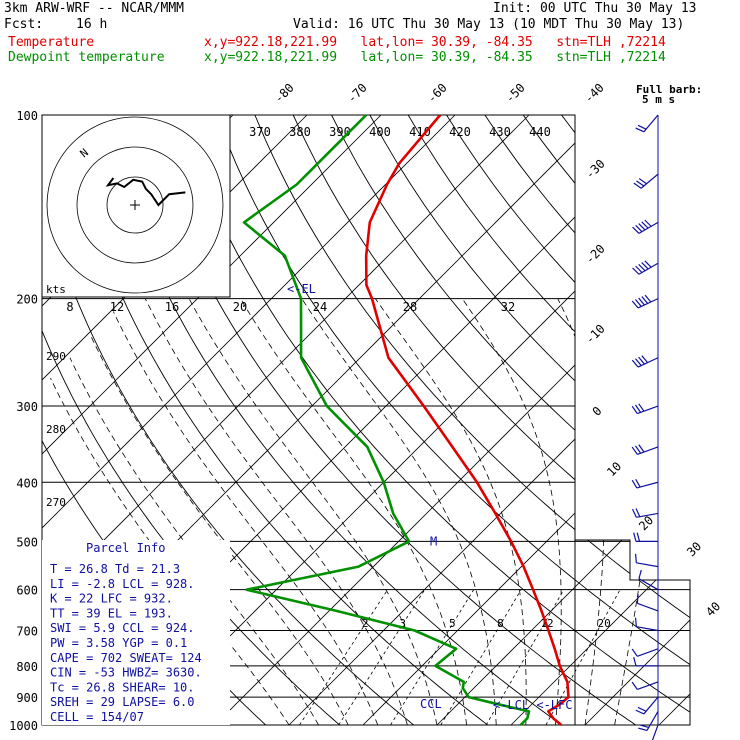 This screenshot has height=740, width=740. Describe the element at coordinates (27, 483) in the screenshot. I see `pressure-label: 400` at that location.